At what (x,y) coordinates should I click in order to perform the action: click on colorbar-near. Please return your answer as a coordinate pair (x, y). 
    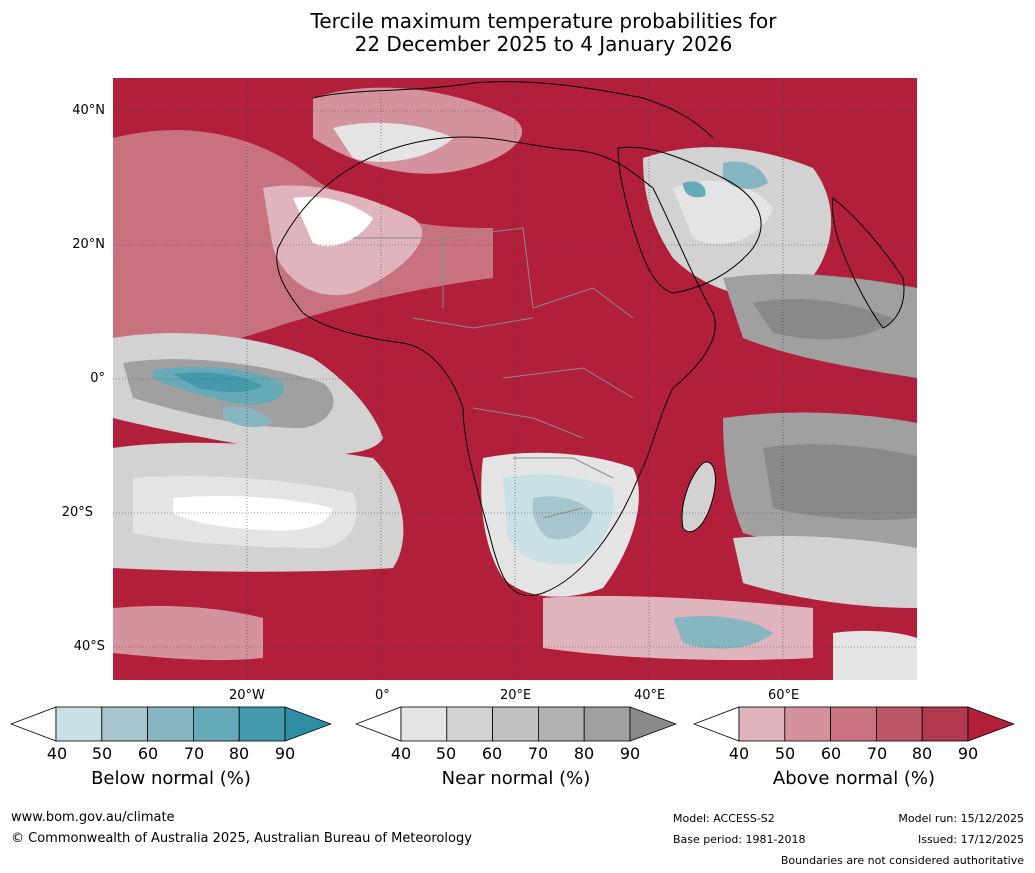
    Looking at the image, I should click on (516, 724).